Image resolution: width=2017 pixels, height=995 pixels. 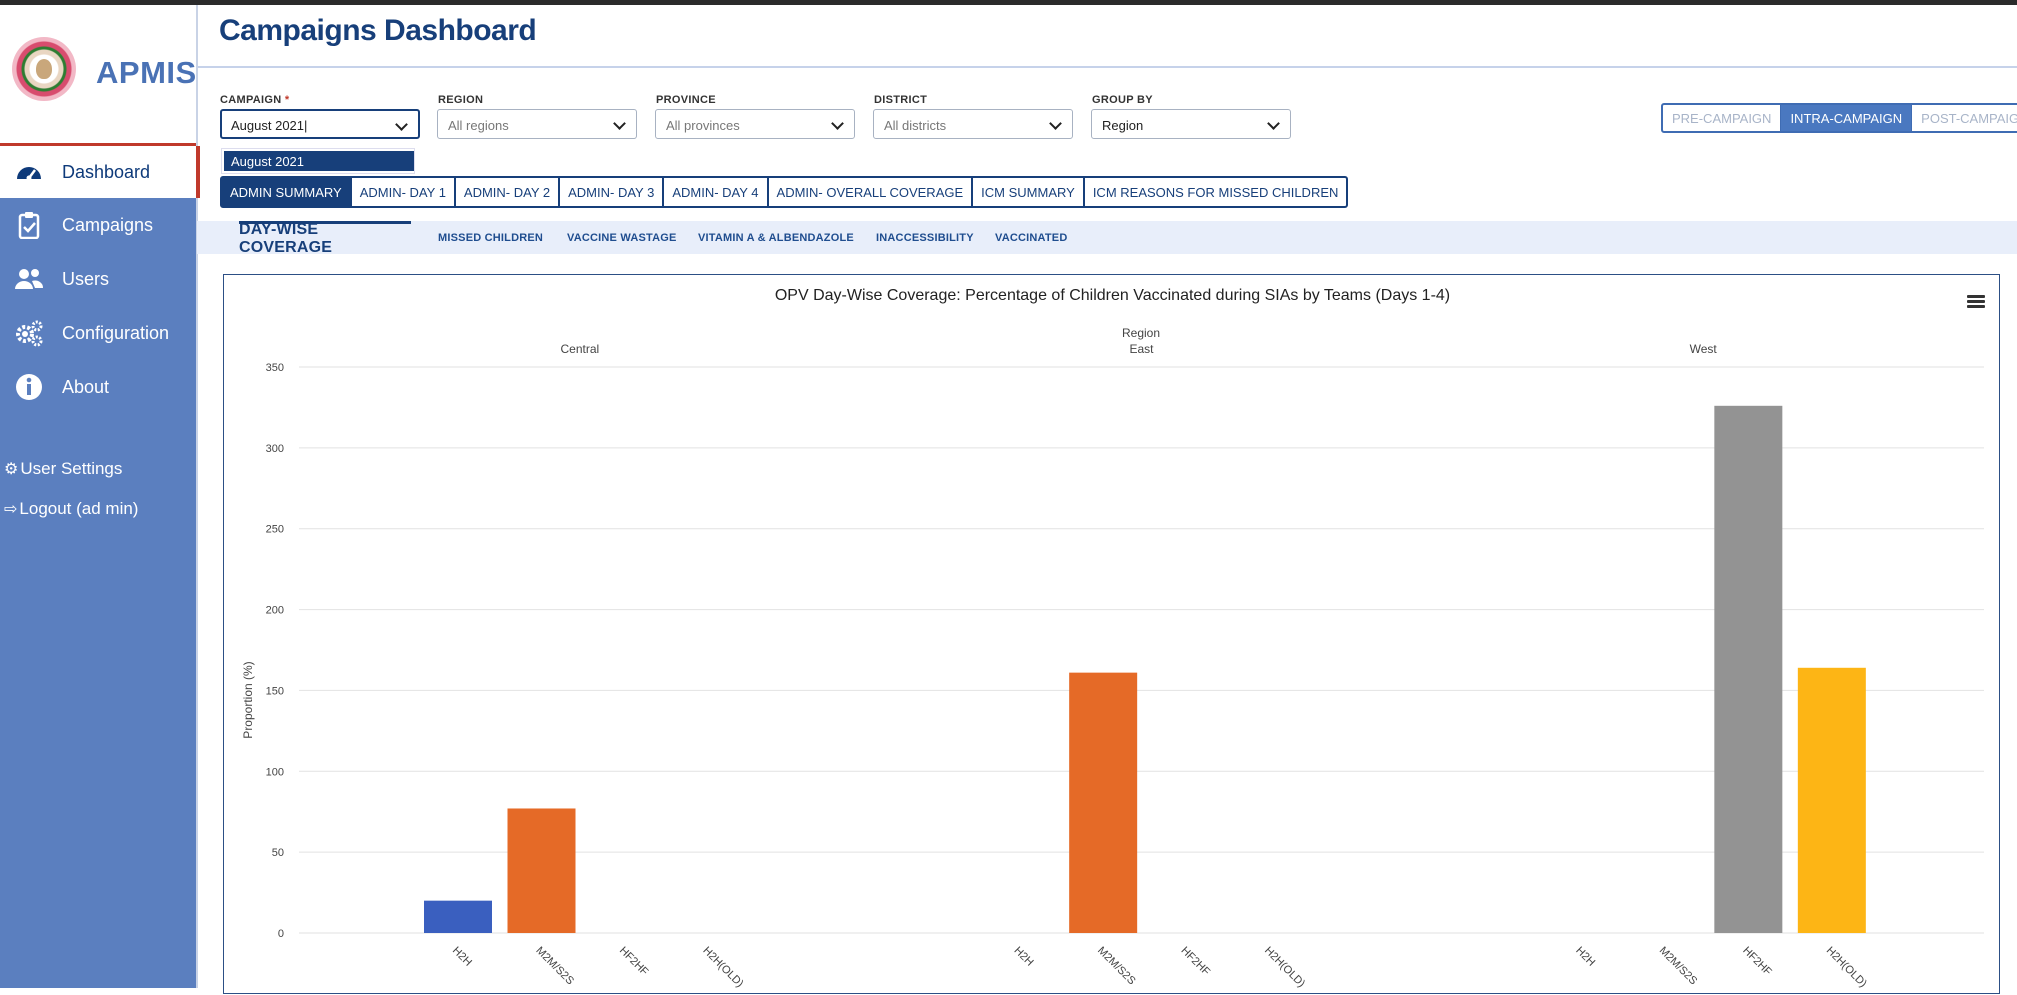 I want to click on region-label: REGION, so click(x=461, y=100).